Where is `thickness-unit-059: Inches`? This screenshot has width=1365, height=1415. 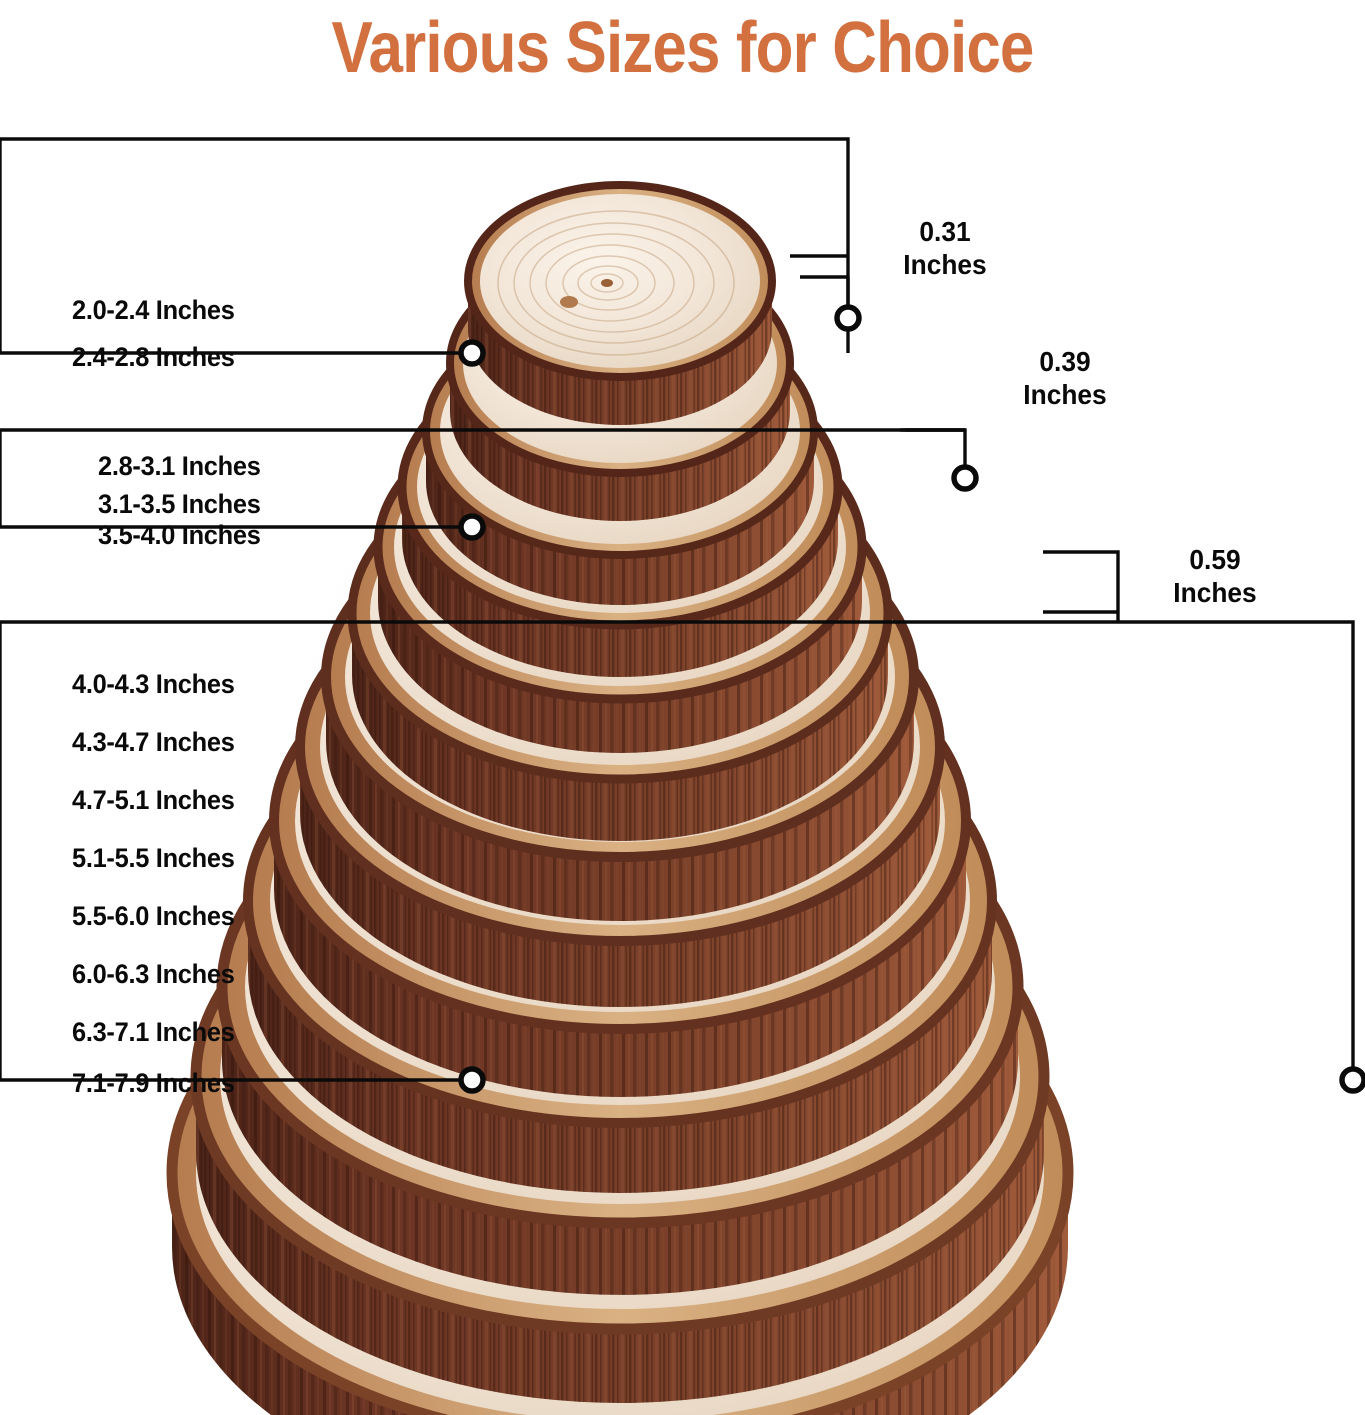 thickness-unit-059: Inches is located at coordinates (1215, 593).